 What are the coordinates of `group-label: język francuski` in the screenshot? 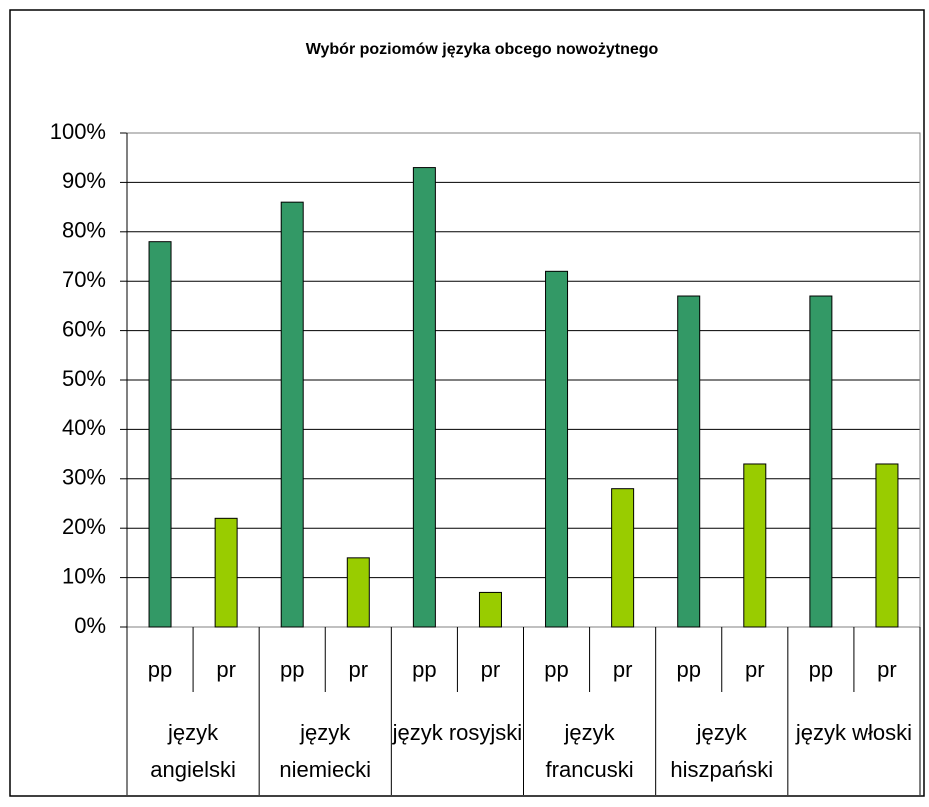 It's located at (589, 751).